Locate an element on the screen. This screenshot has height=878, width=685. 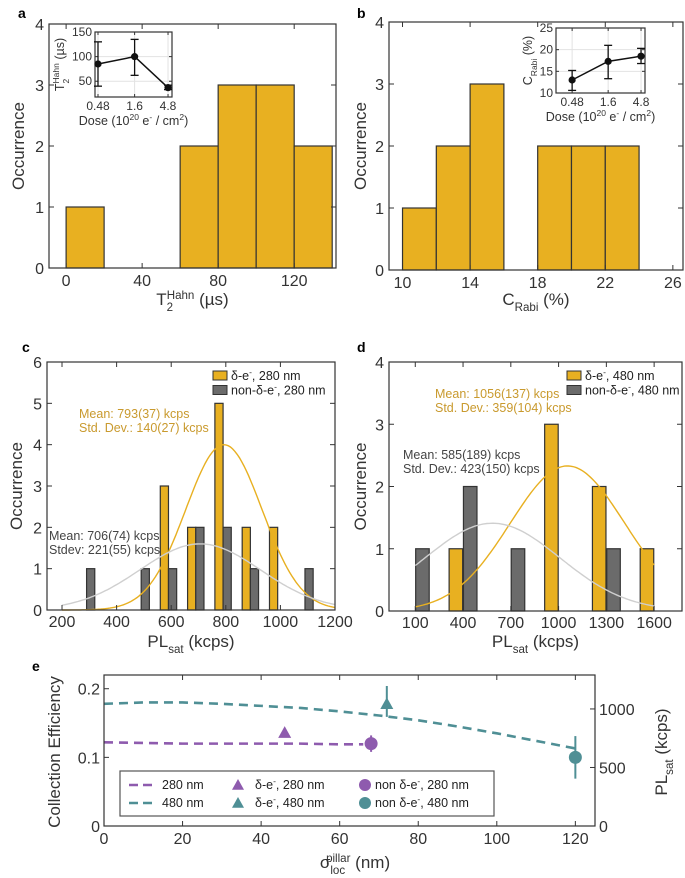
inset-y-axis-label: CRabi (%) is located at coordinates (530, 60).